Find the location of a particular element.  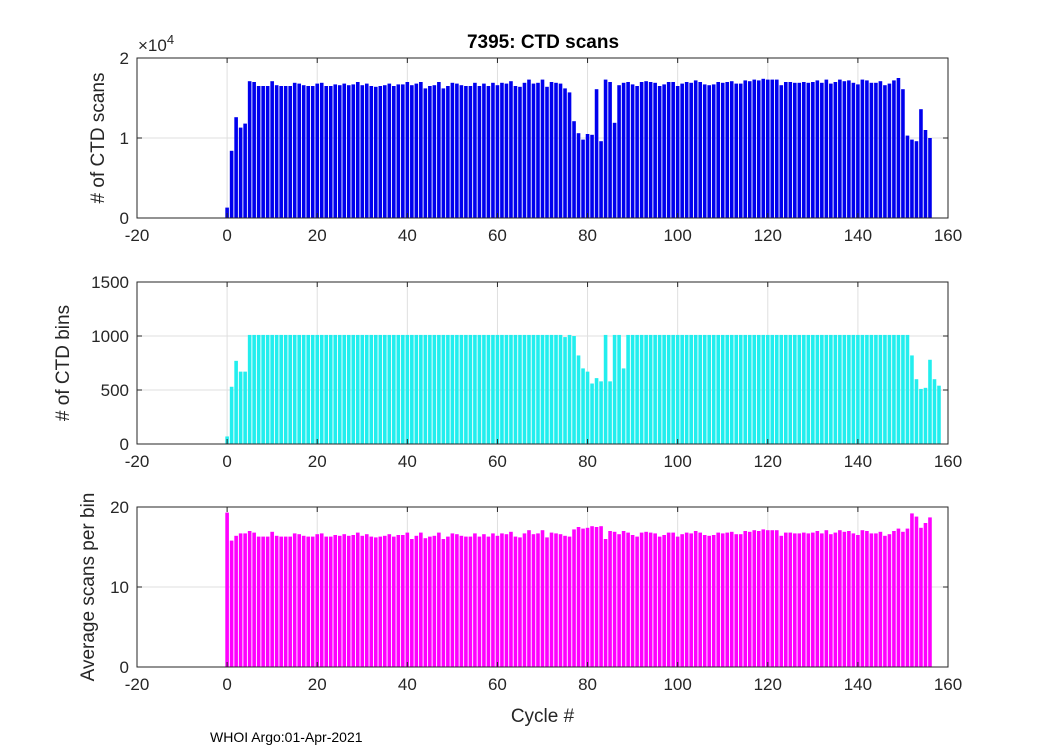

figure-title: 7395: CTD scans is located at coordinates (543, 42).